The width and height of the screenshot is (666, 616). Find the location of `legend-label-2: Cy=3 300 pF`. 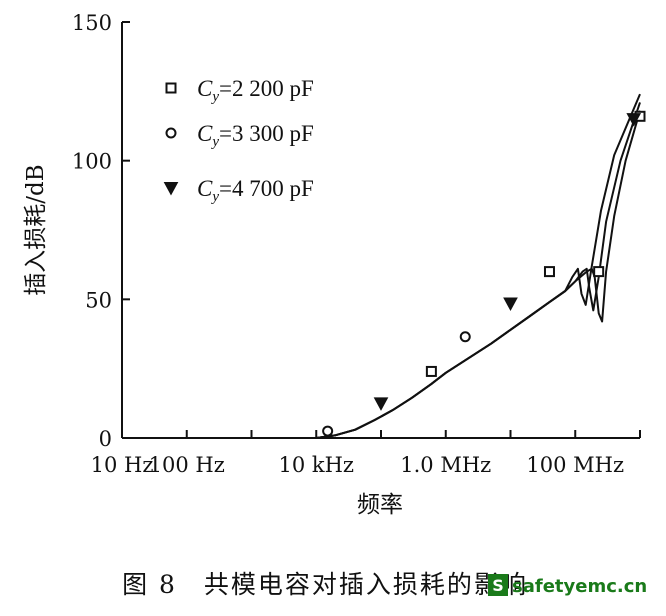

legend-label-2: Cy=3 300 pF is located at coordinates (255, 135).